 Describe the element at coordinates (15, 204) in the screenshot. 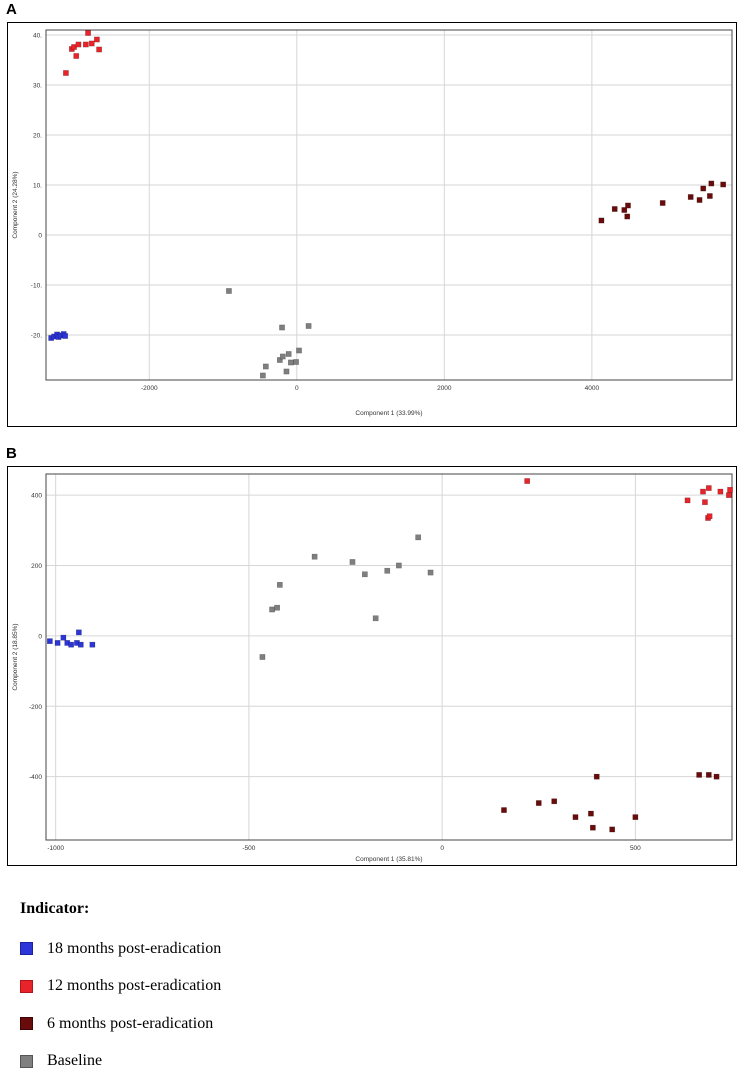

I see `panel-a-y-axis-label: Component 2 (24.28%)` at that location.